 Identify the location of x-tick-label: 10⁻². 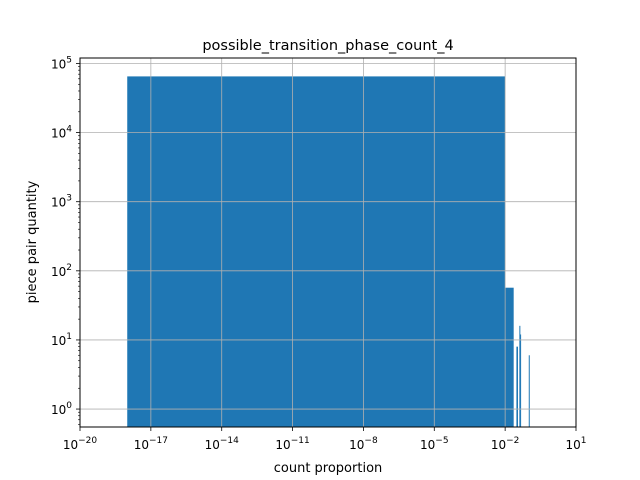
(505, 444).